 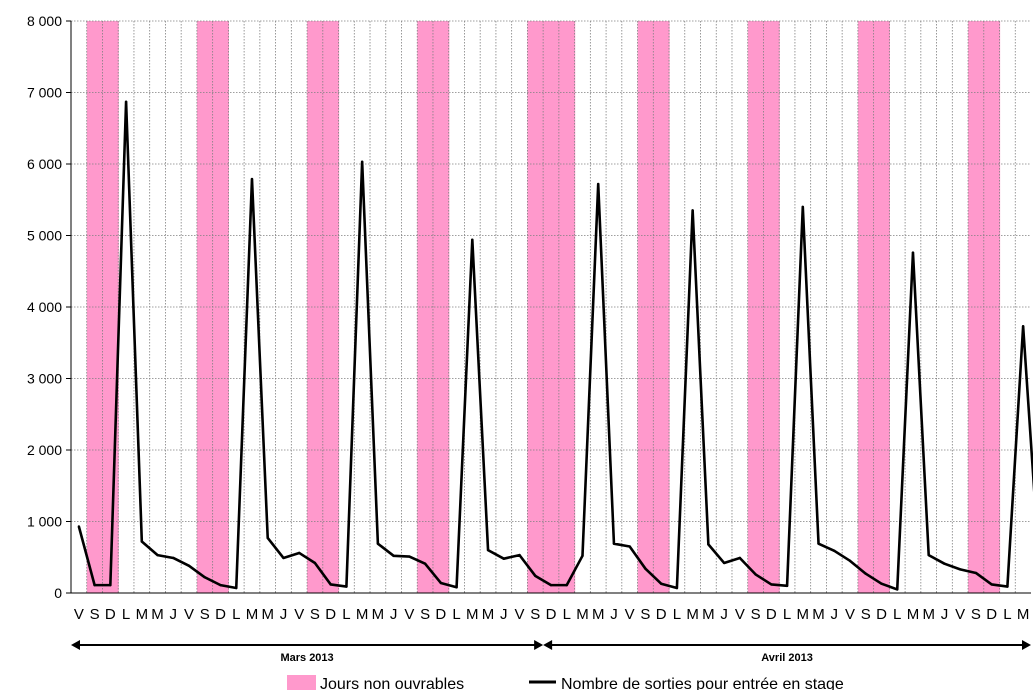 I want to click on y-tick-label: 8 000, so click(x=44, y=21).